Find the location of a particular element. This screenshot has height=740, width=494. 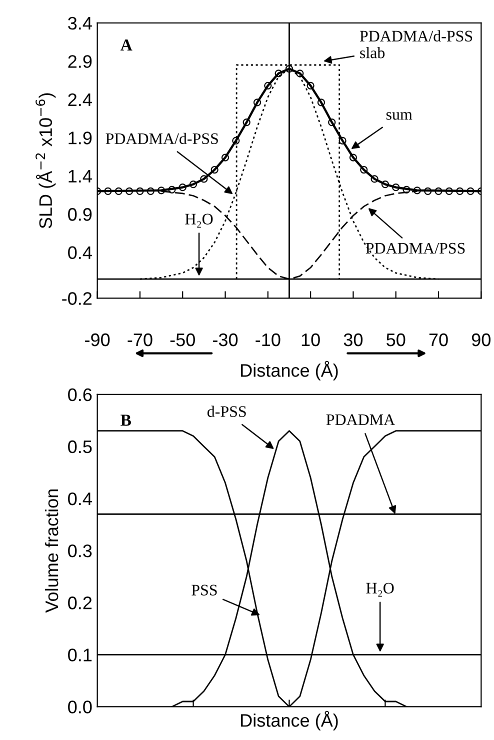

x-tick-label: -30 is located at coordinates (225, 339).